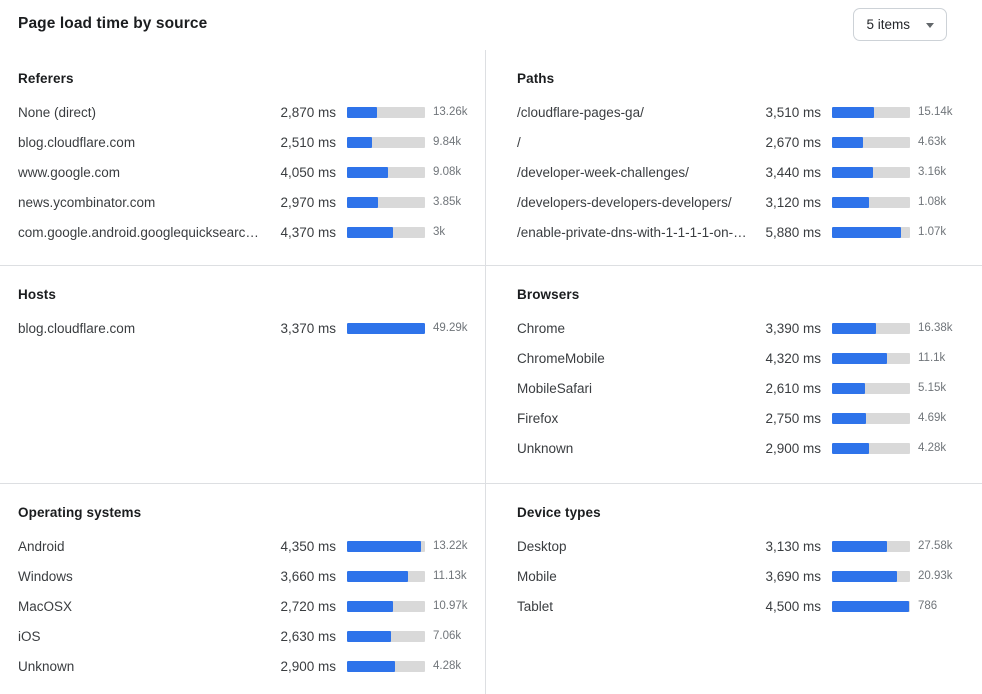 The height and width of the screenshot is (694, 982). I want to click on row-load-time: 2,870 ms, so click(308, 112).